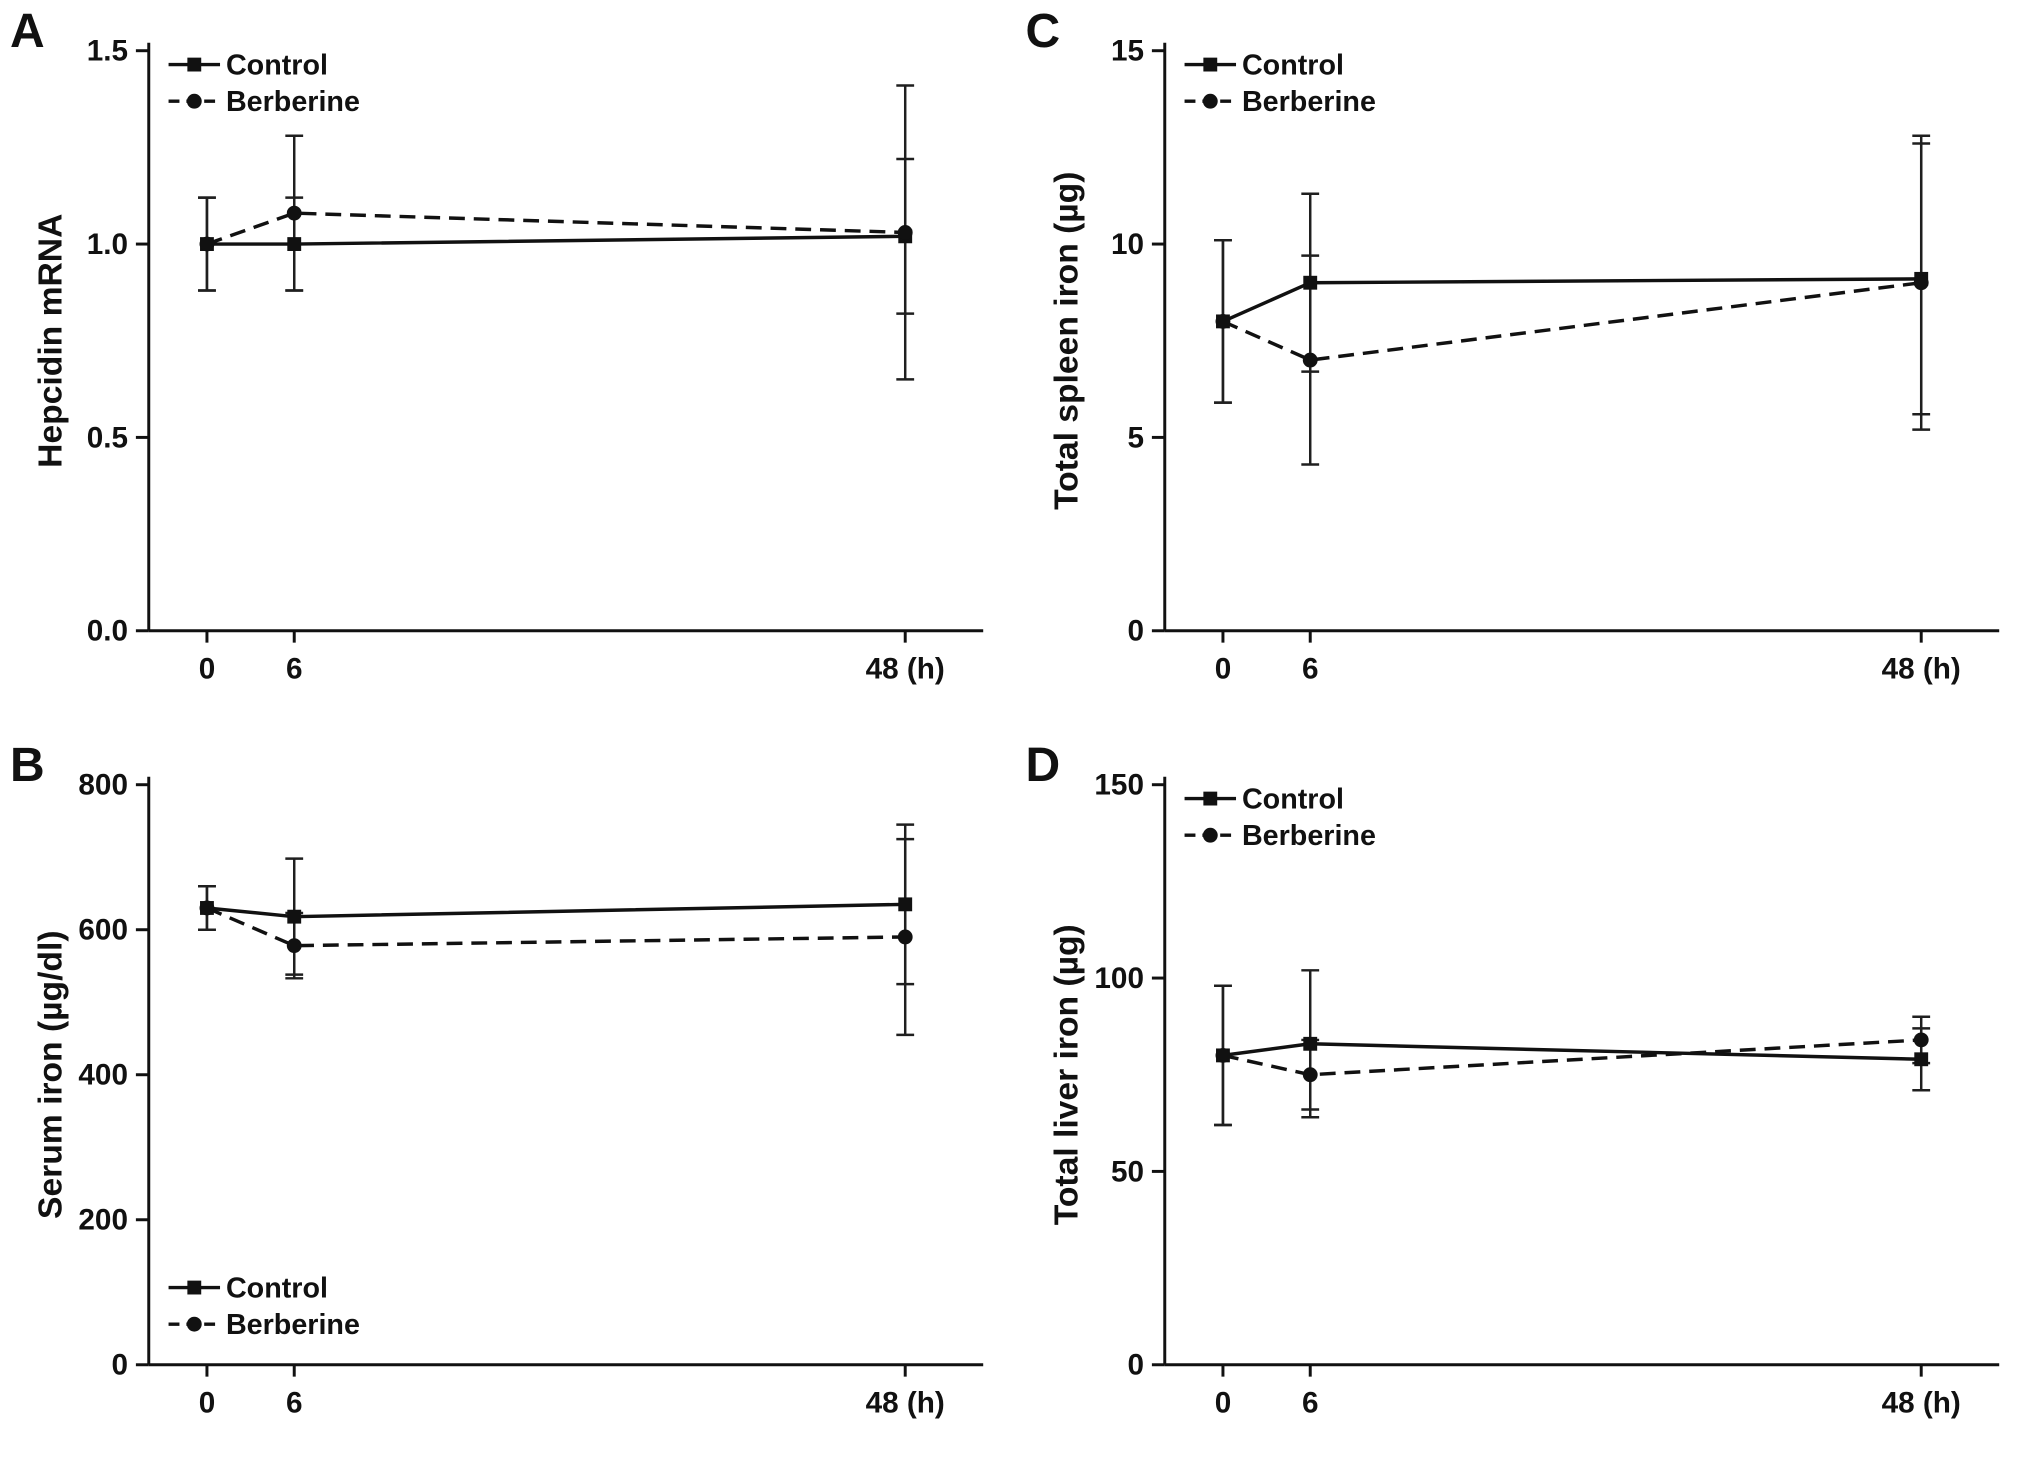 This screenshot has width=2031, height=1468. What do you see at coordinates (27, 765) in the screenshot?
I see `panel-label-b: B` at bounding box center [27, 765].